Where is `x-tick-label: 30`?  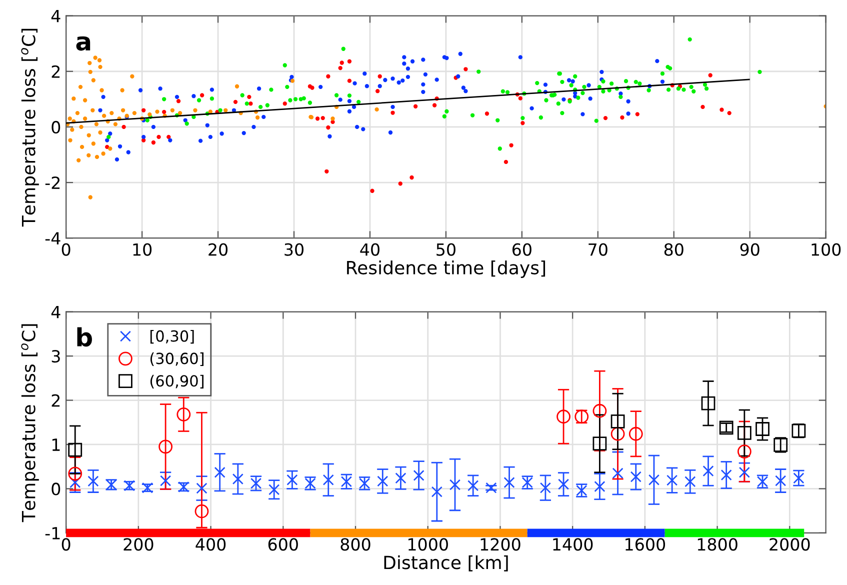
x-tick-label: 30 is located at coordinates (294, 249).